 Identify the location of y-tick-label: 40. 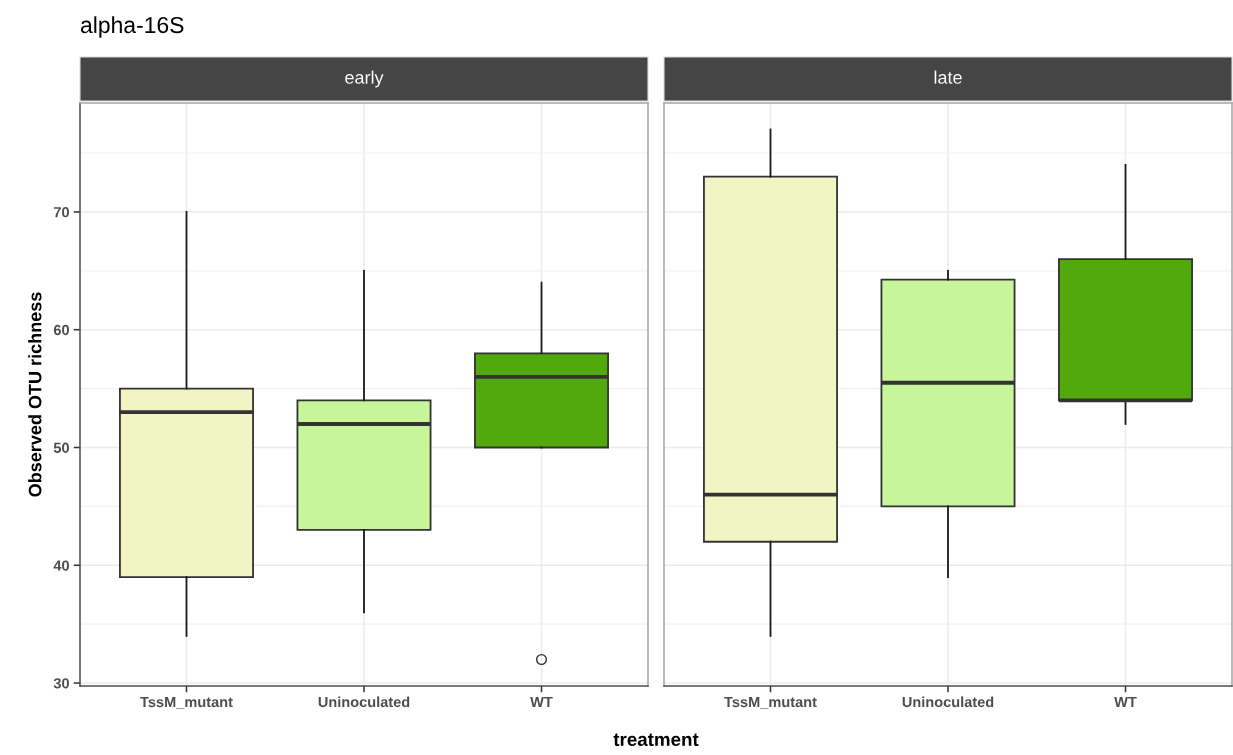
(61, 565).